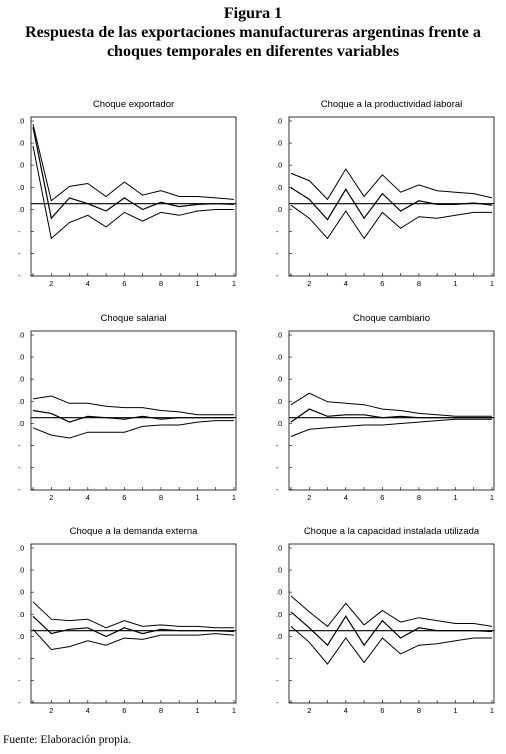 This screenshot has width=506, height=754. Describe the element at coordinates (392, 104) in the screenshot. I see `chart-title: Choque a la productividad laboral` at that location.